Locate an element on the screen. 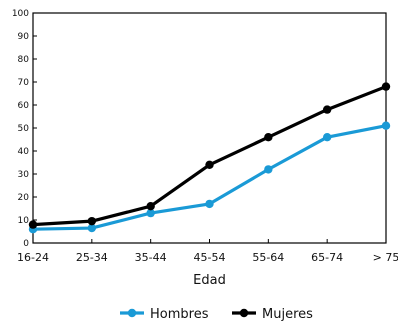  x-tick-label: 25-34 is located at coordinates (92, 257).